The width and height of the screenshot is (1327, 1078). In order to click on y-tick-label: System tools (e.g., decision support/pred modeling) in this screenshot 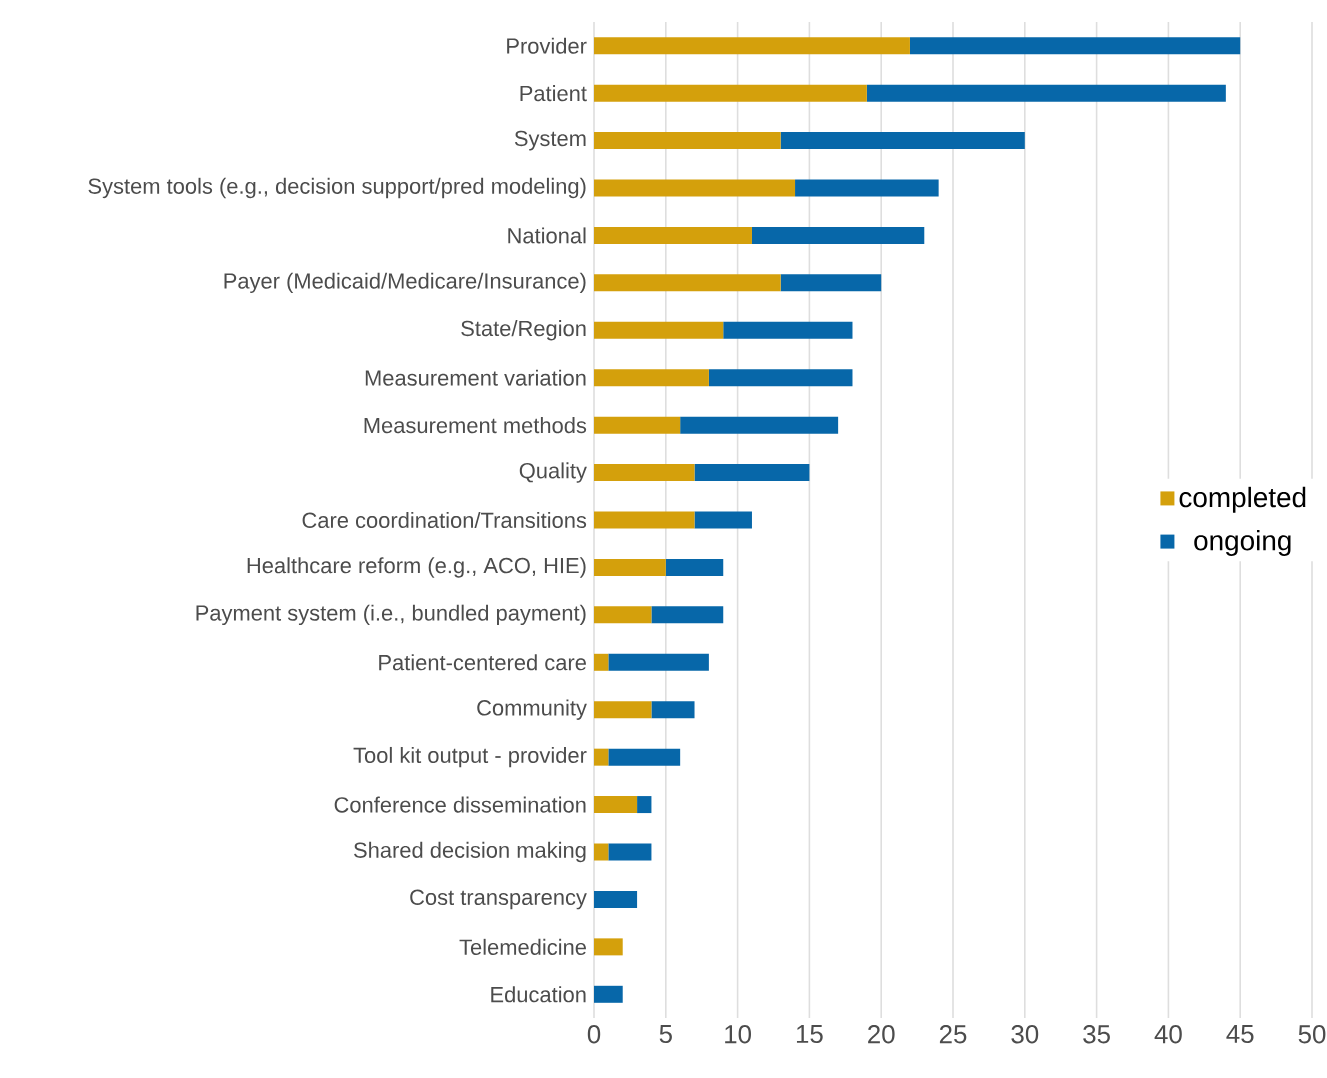, I will do `click(337, 188)`.